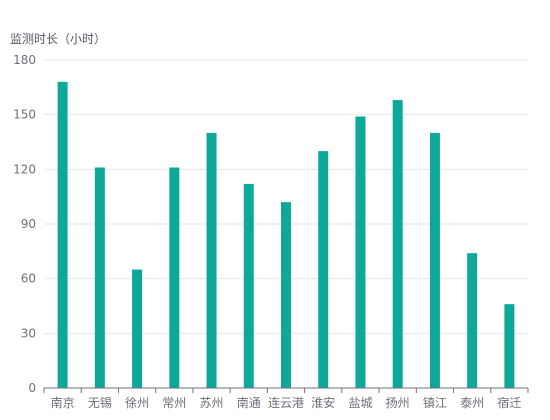  Describe the element at coordinates (28, 224) in the screenshot. I see `y-tick-label: 90` at that location.